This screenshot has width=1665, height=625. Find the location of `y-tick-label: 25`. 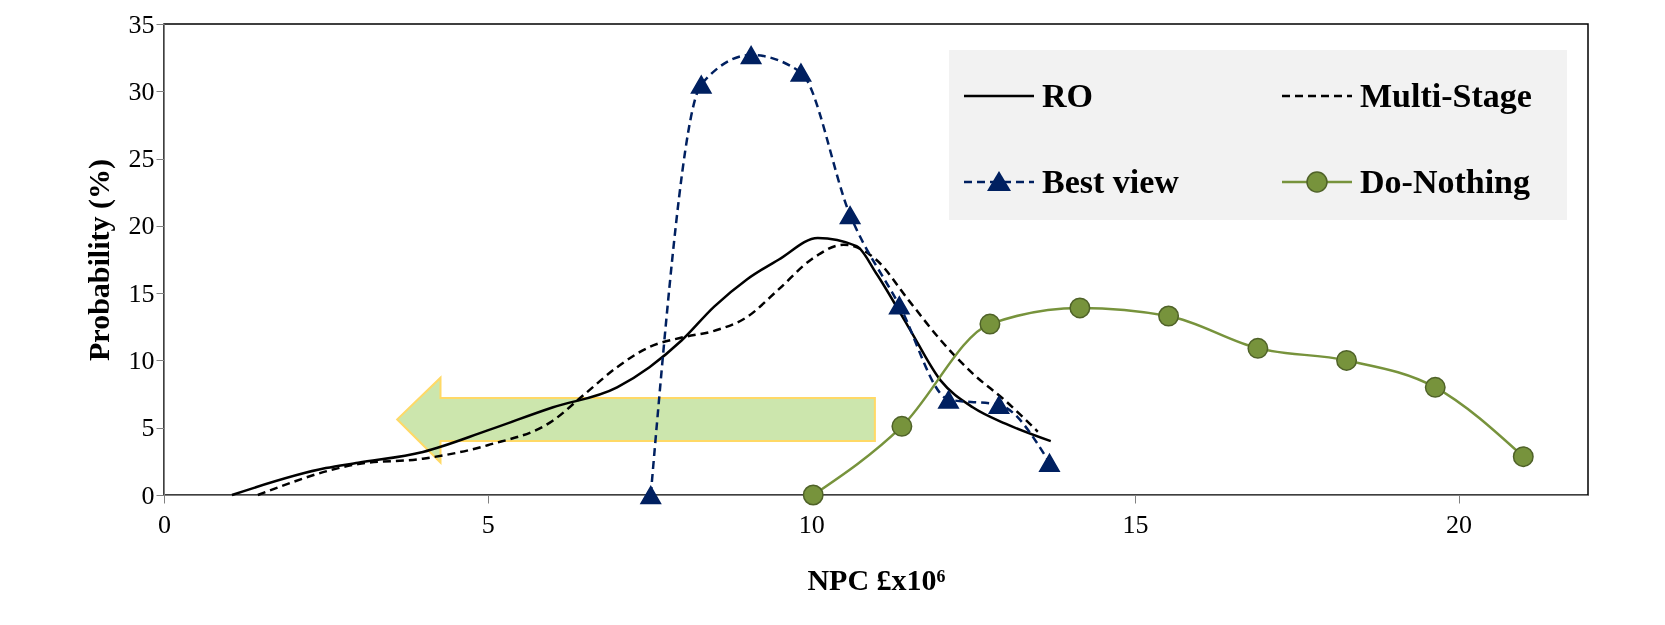

y-tick-label: 25 is located at coordinates (141, 159).